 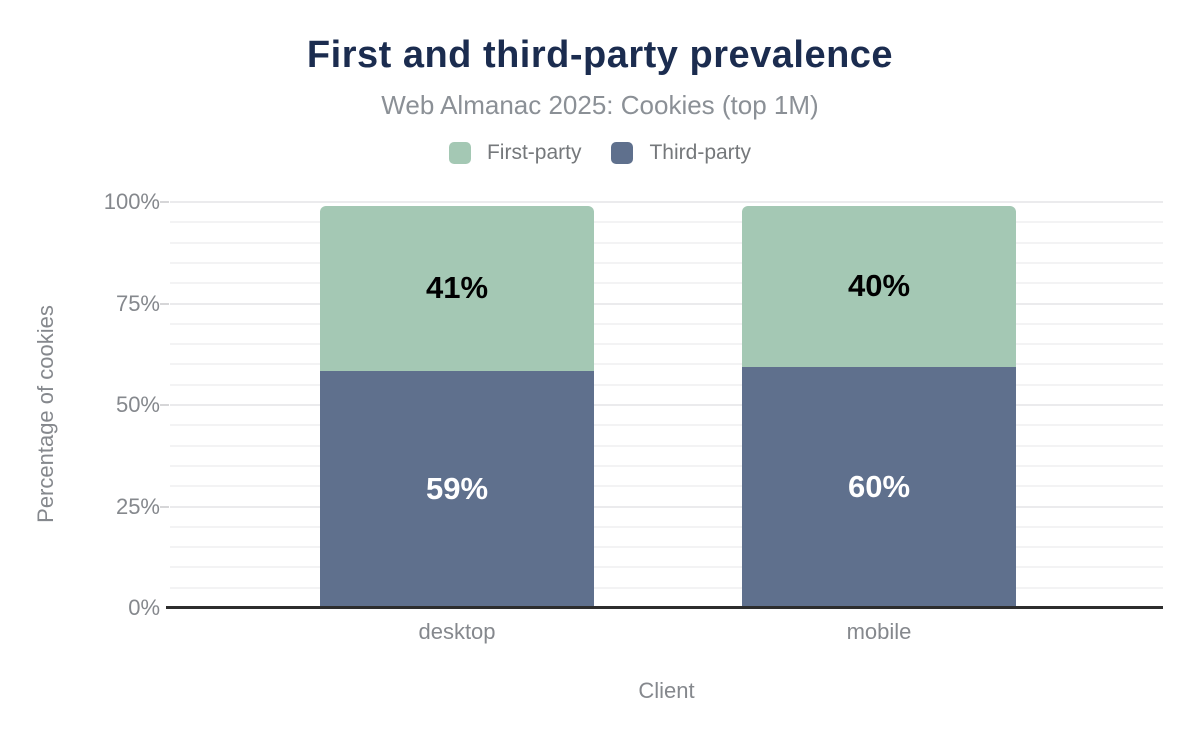 I want to click on bar-segment-mobile-first-party, so click(x=879, y=286).